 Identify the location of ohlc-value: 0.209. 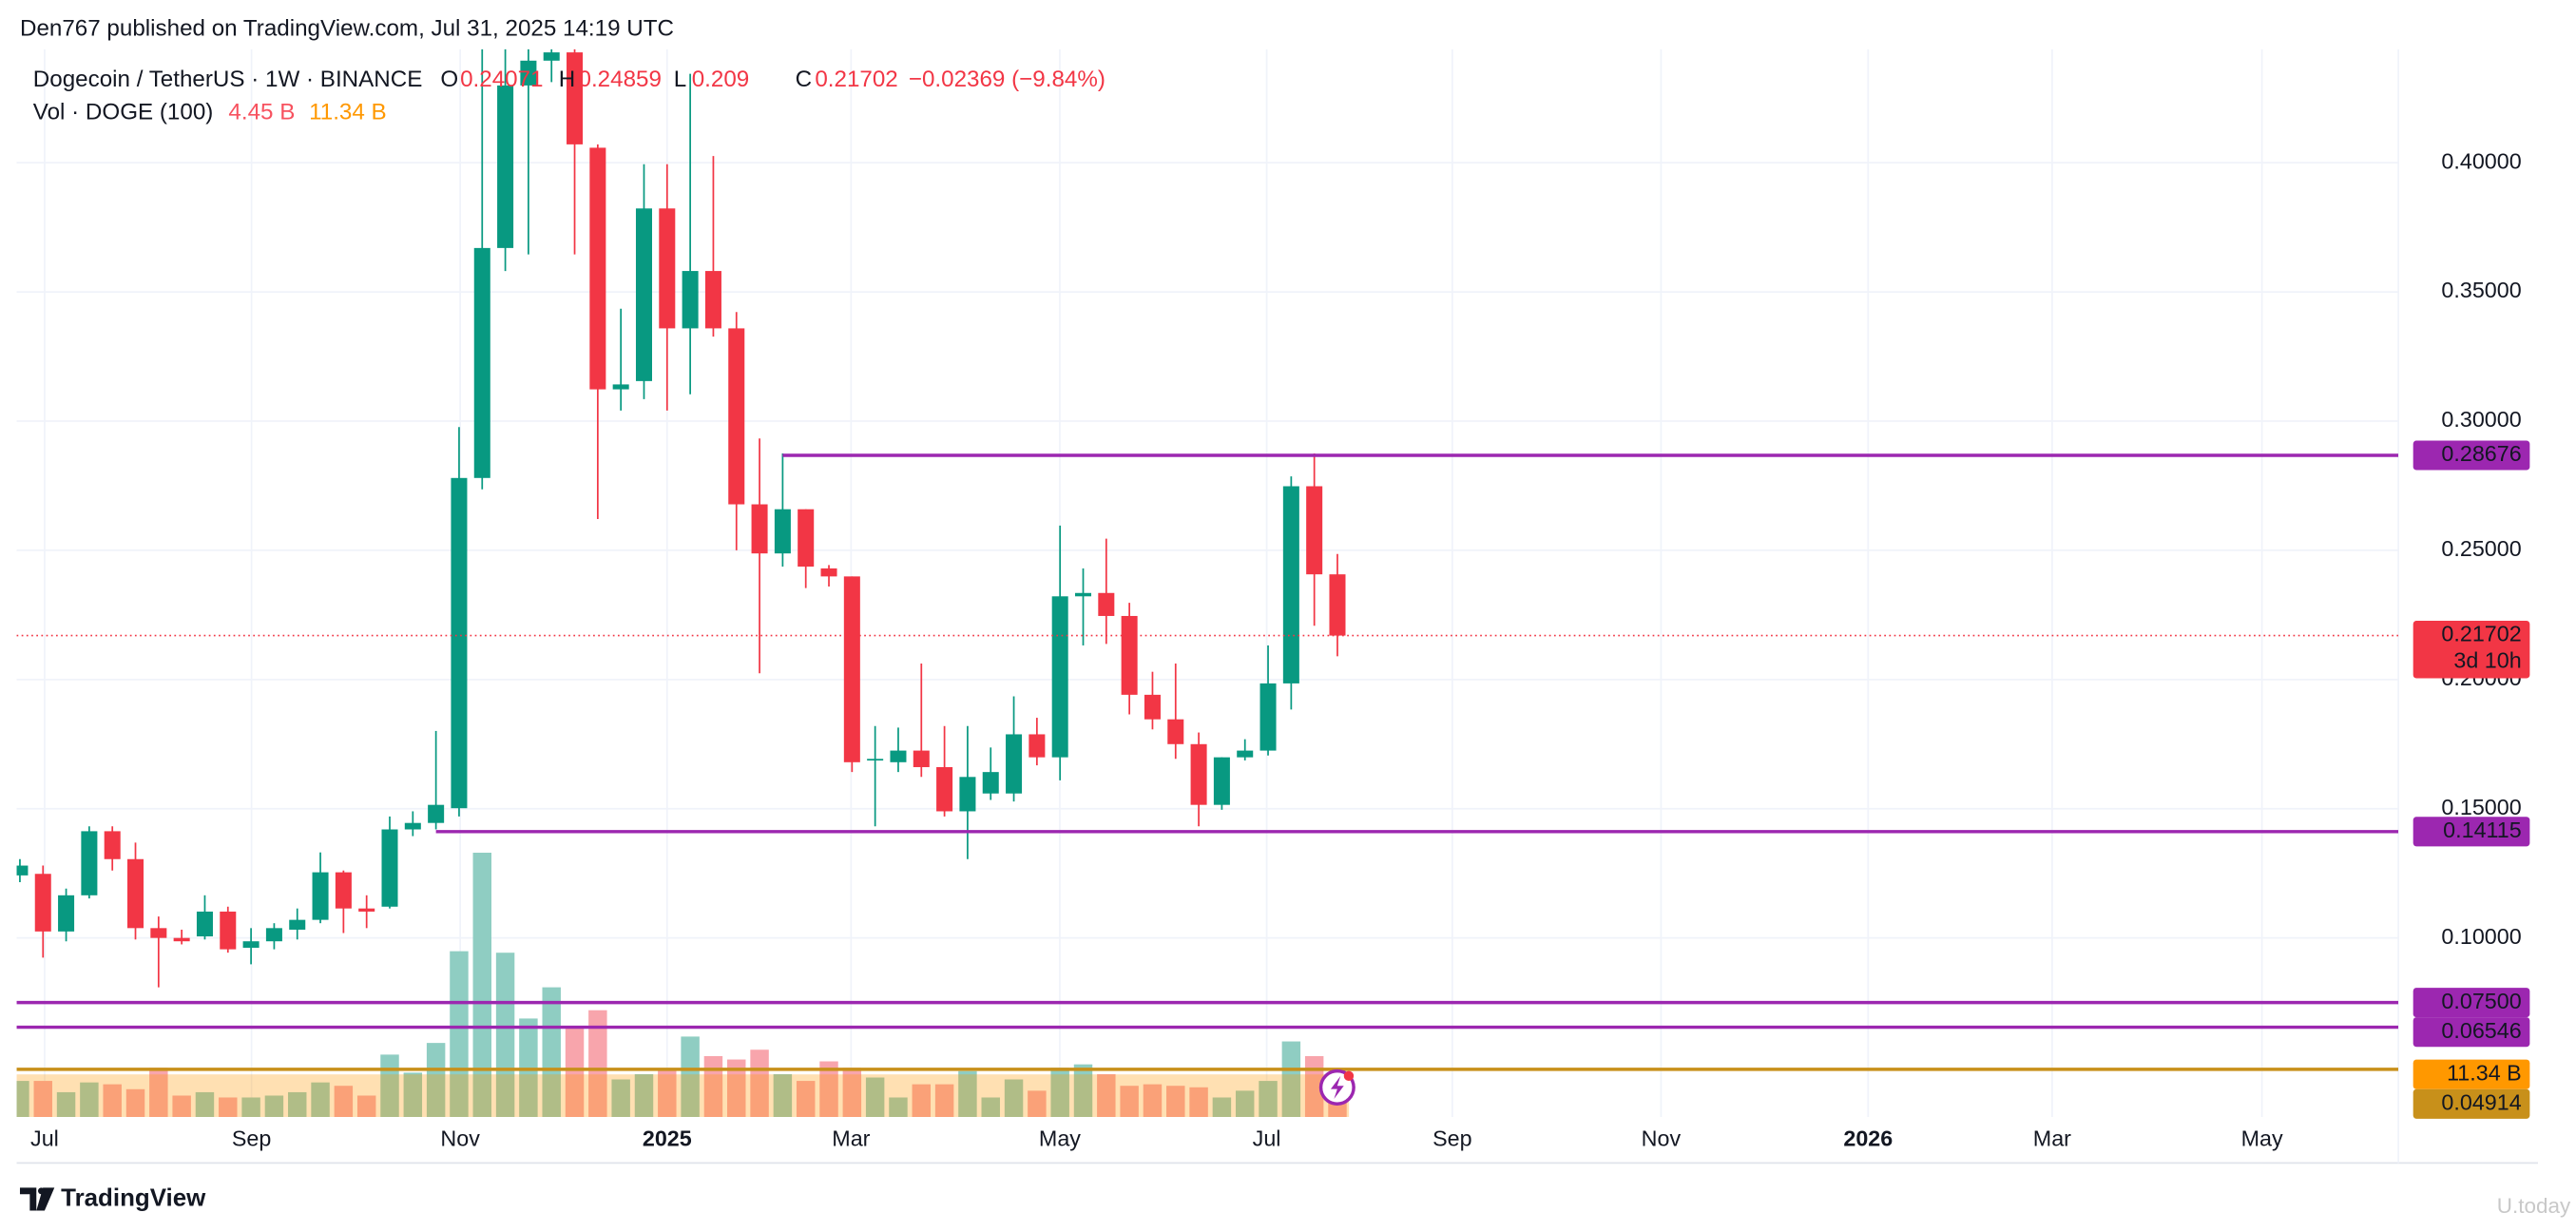
(721, 79).